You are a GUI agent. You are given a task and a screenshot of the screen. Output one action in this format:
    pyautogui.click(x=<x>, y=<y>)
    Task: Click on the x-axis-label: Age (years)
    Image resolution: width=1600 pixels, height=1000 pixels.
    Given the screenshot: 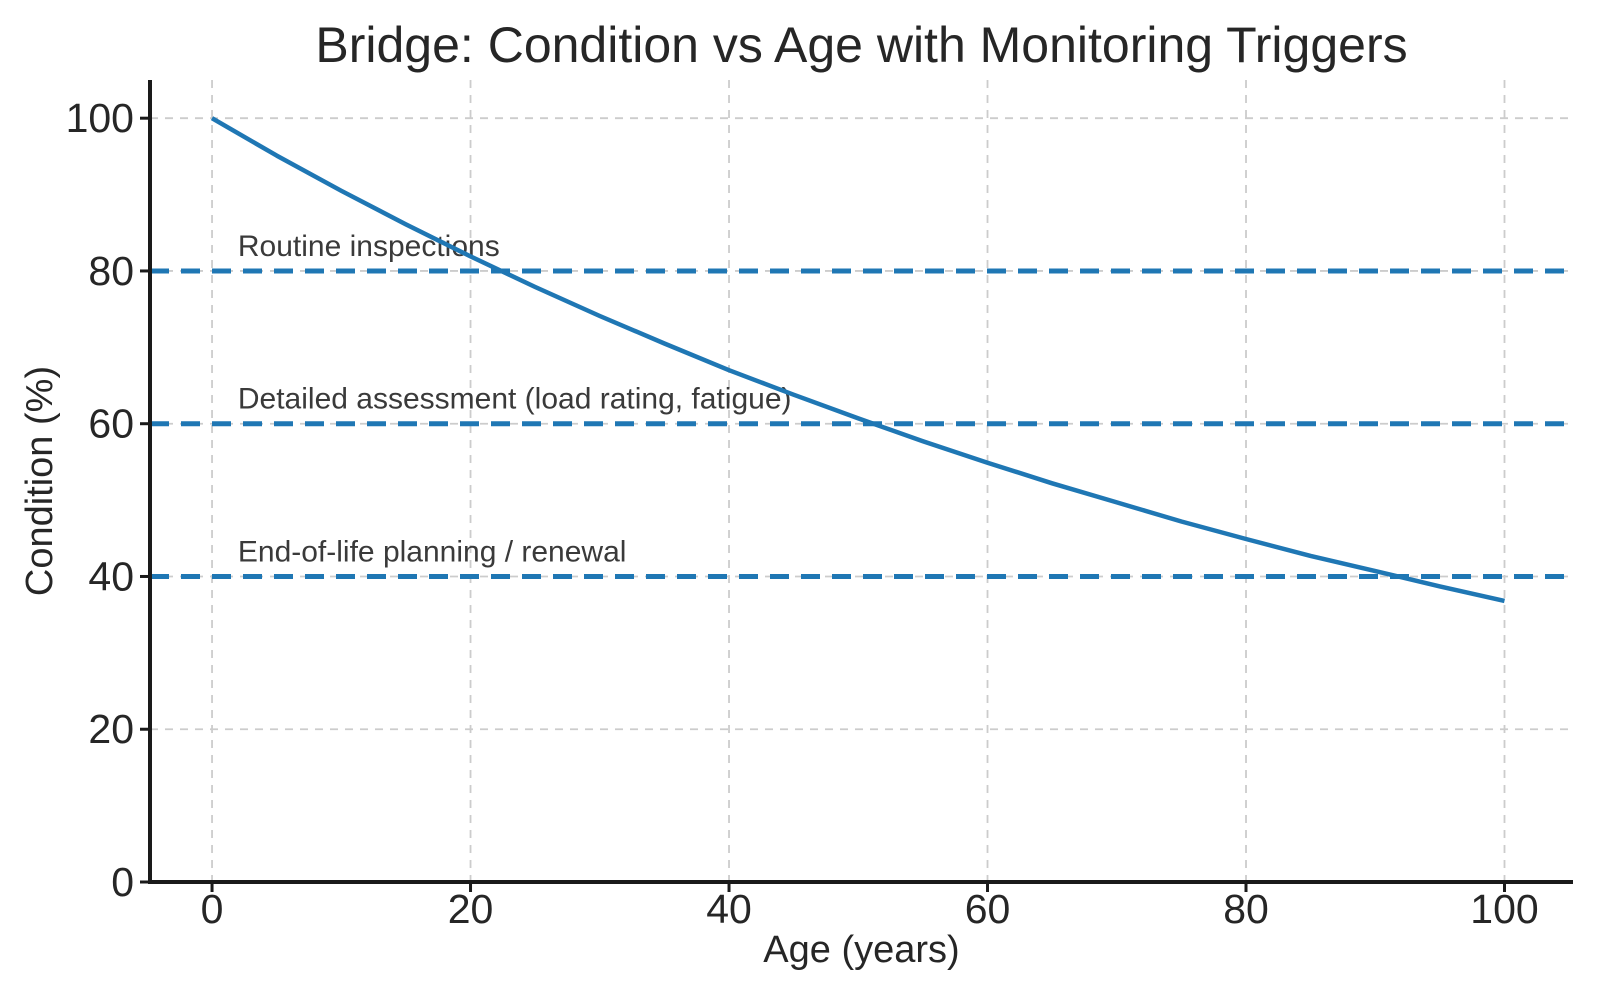 What is the action you would take?
    pyautogui.click(x=861, y=950)
    